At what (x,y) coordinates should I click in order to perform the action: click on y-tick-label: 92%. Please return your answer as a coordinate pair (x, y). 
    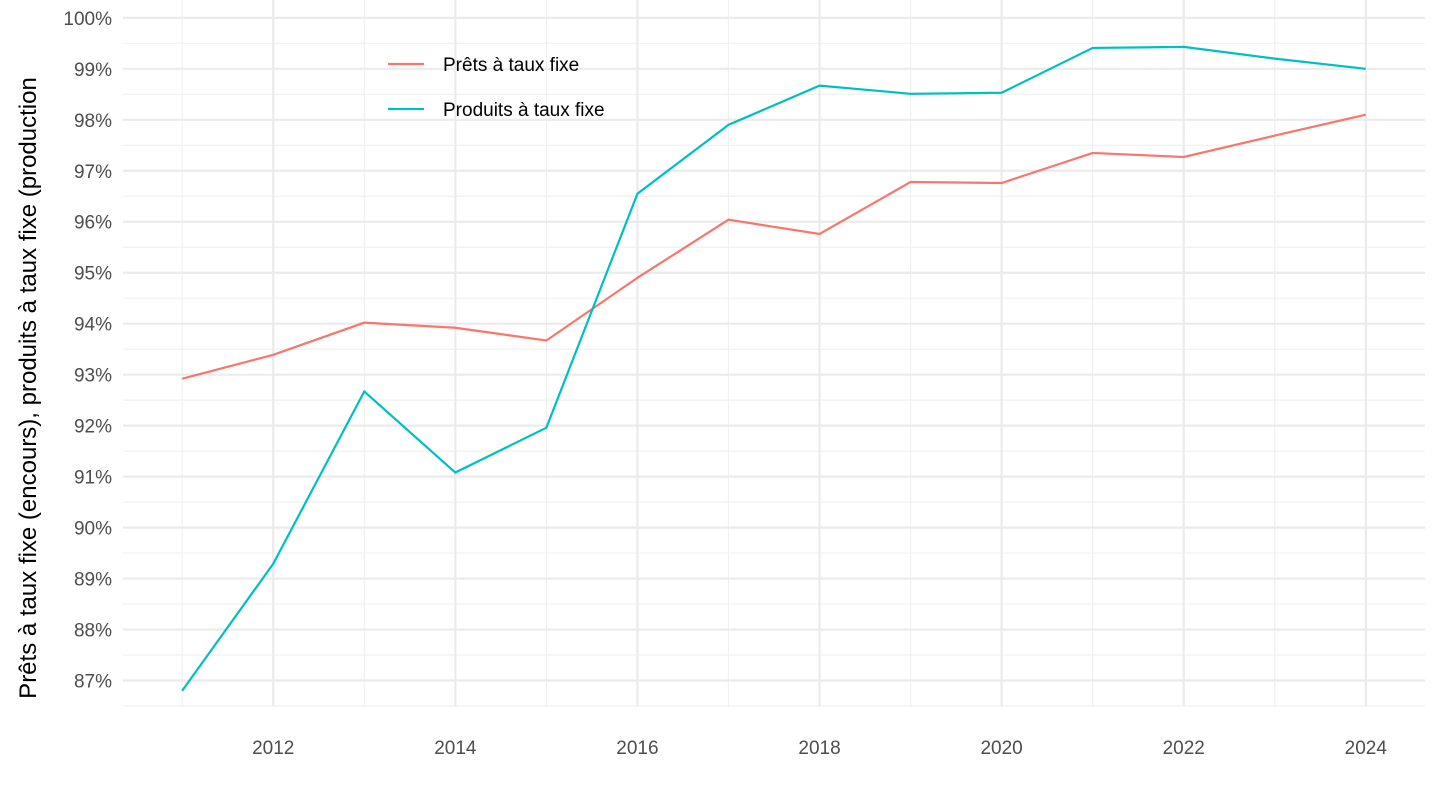
    Looking at the image, I should click on (93, 427).